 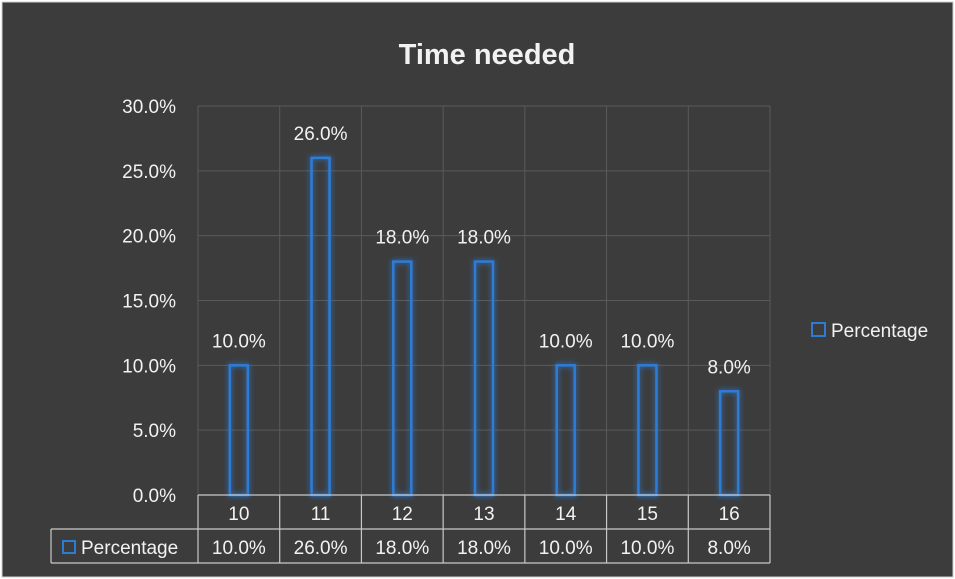 I want to click on y-tick-label: 20.0%, so click(x=149, y=237).